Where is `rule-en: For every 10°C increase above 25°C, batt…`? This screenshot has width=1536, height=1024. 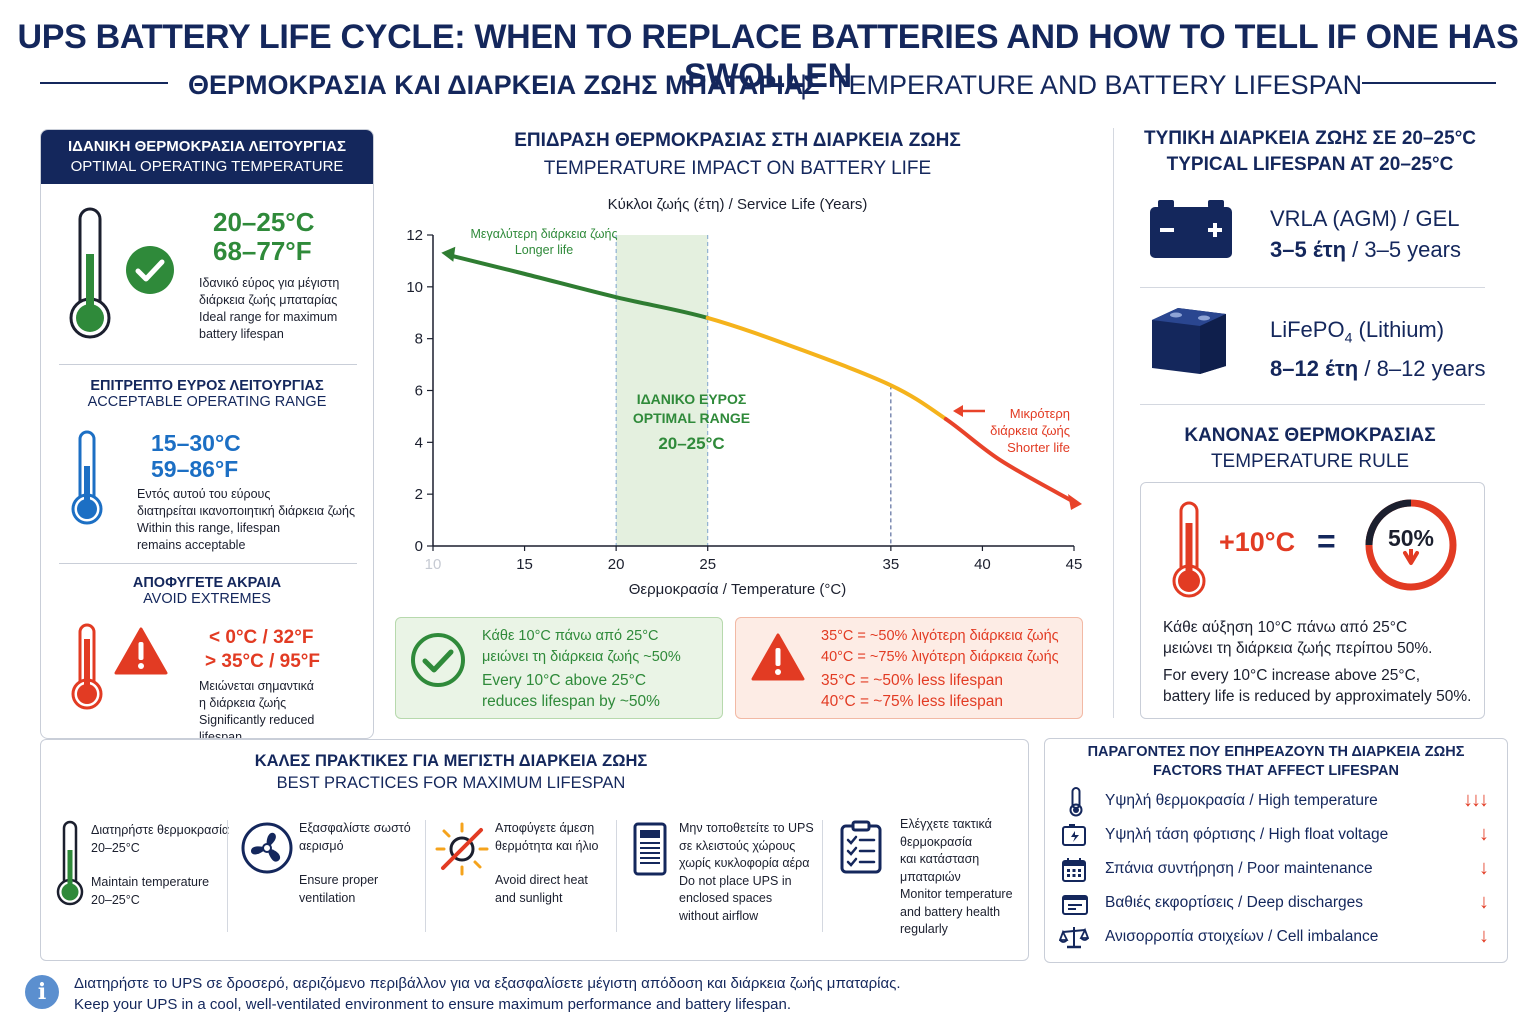 rule-en: For every 10°C increase above 25°C, batt… is located at coordinates (1317, 686).